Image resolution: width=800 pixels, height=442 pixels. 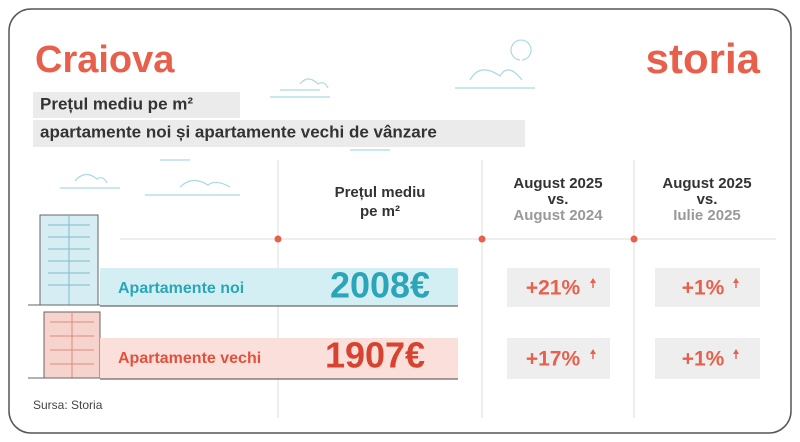 I want to click on source: Sursa: Storia, so click(x=68, y=405).